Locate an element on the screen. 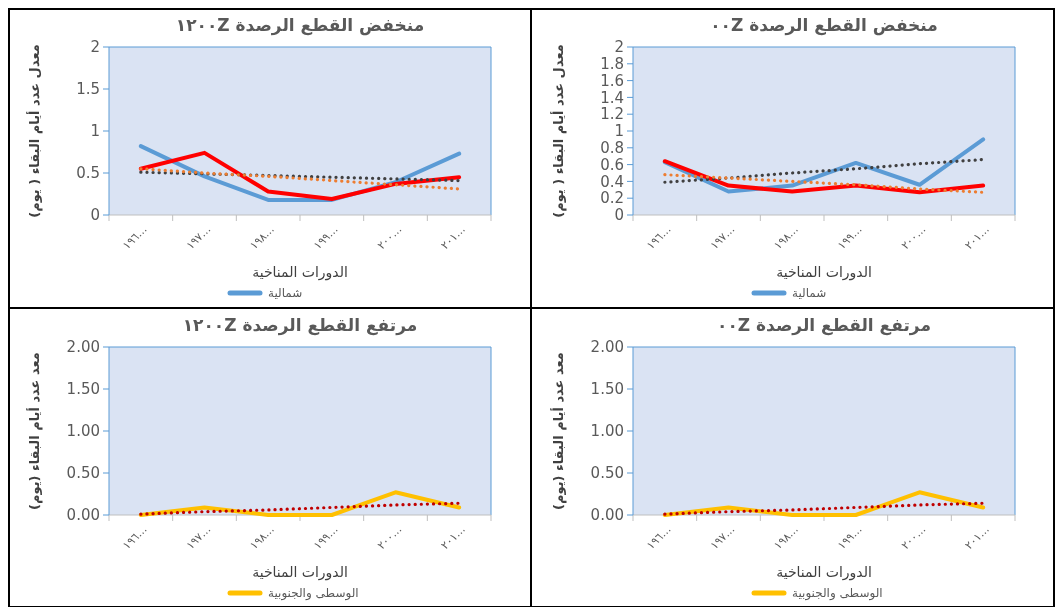 Image resolution: width=1063 pixels, height=607 pixels. y-tick-label: 1.5 is located at coordinates (88, 89).